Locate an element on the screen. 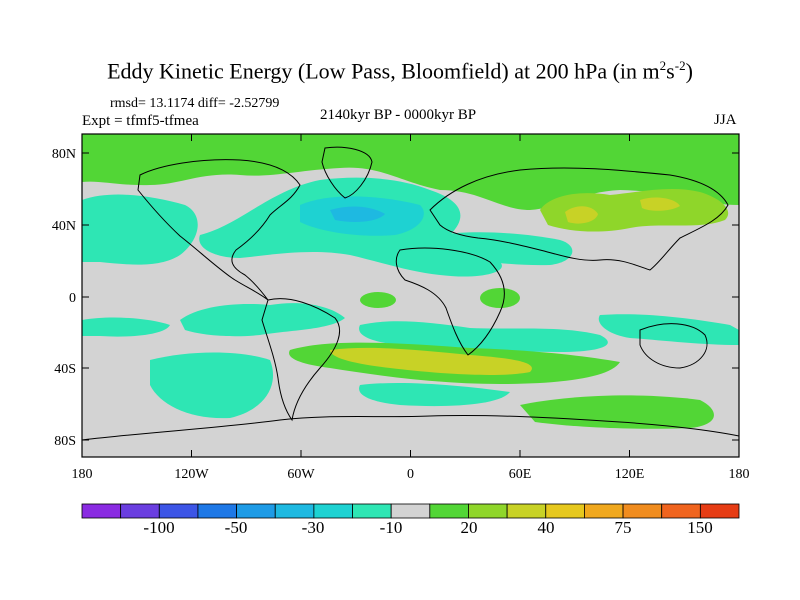 This screenshot has width=800, height=600. lat-tick-label: 40N is located at coordinates (64, 226).